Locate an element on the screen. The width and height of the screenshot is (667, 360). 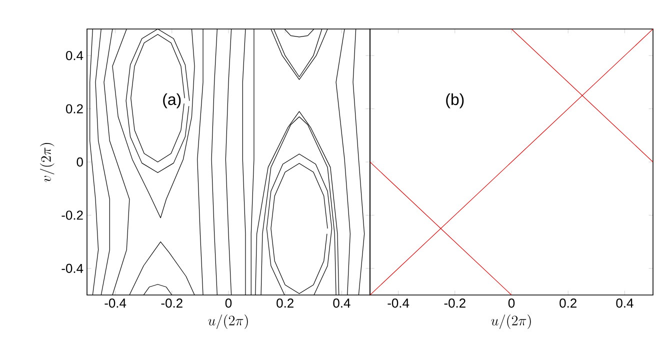
y-tick-label: -0.2 is located at coordinates (72, 215).